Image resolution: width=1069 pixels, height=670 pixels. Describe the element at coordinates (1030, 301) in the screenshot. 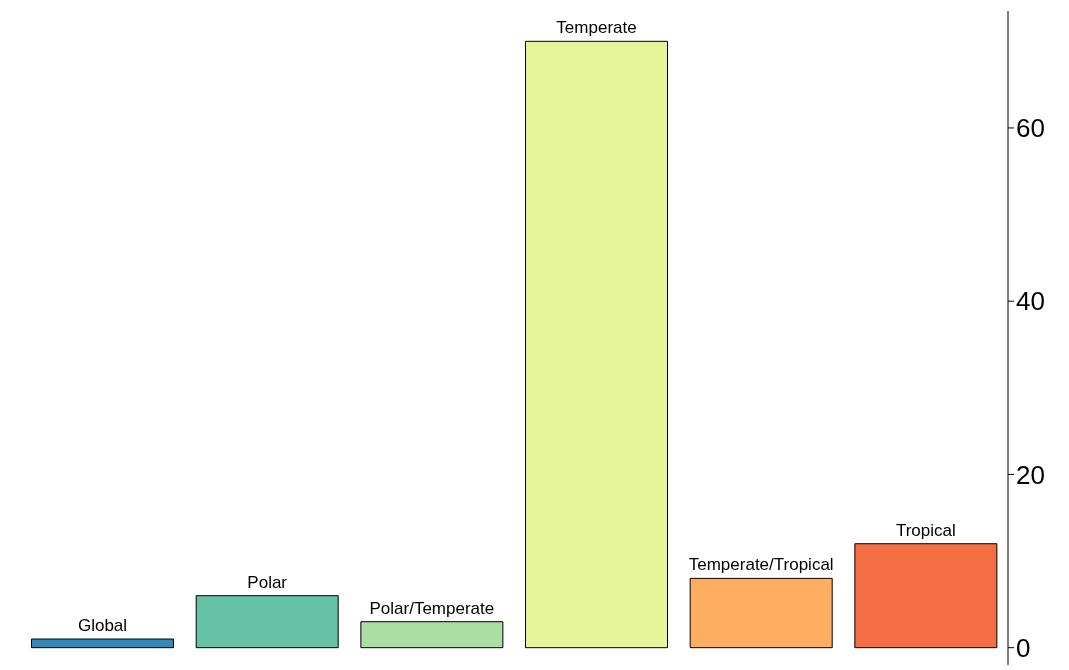

I see `y-tick-label: 40` at that location.